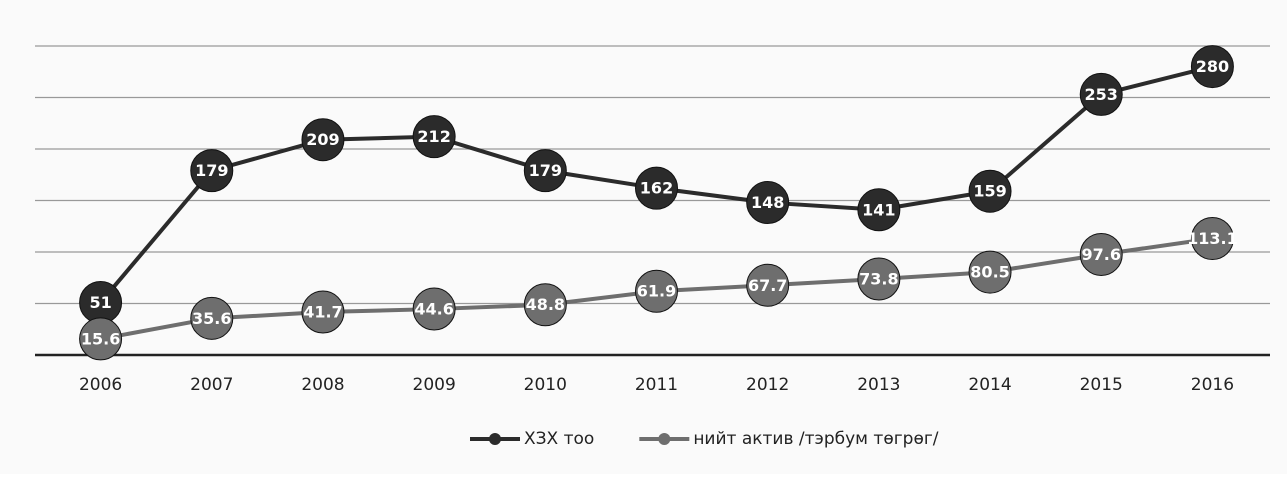 The width and height of the screenshot is (1287, 478). Describe the element at coordinates (322, 385) in the screenshot. I see `x-tick-label: 2008` at that location.